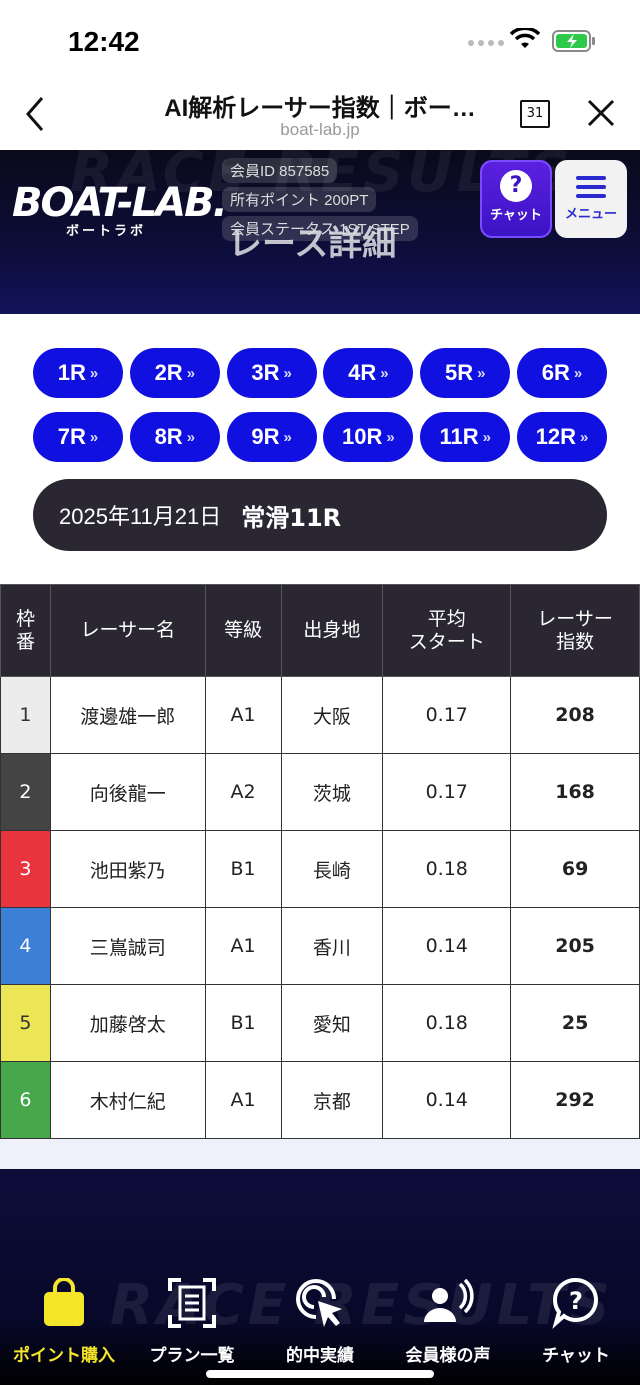  I want to click on menu-button-label: メニュー, so click(590, 214).